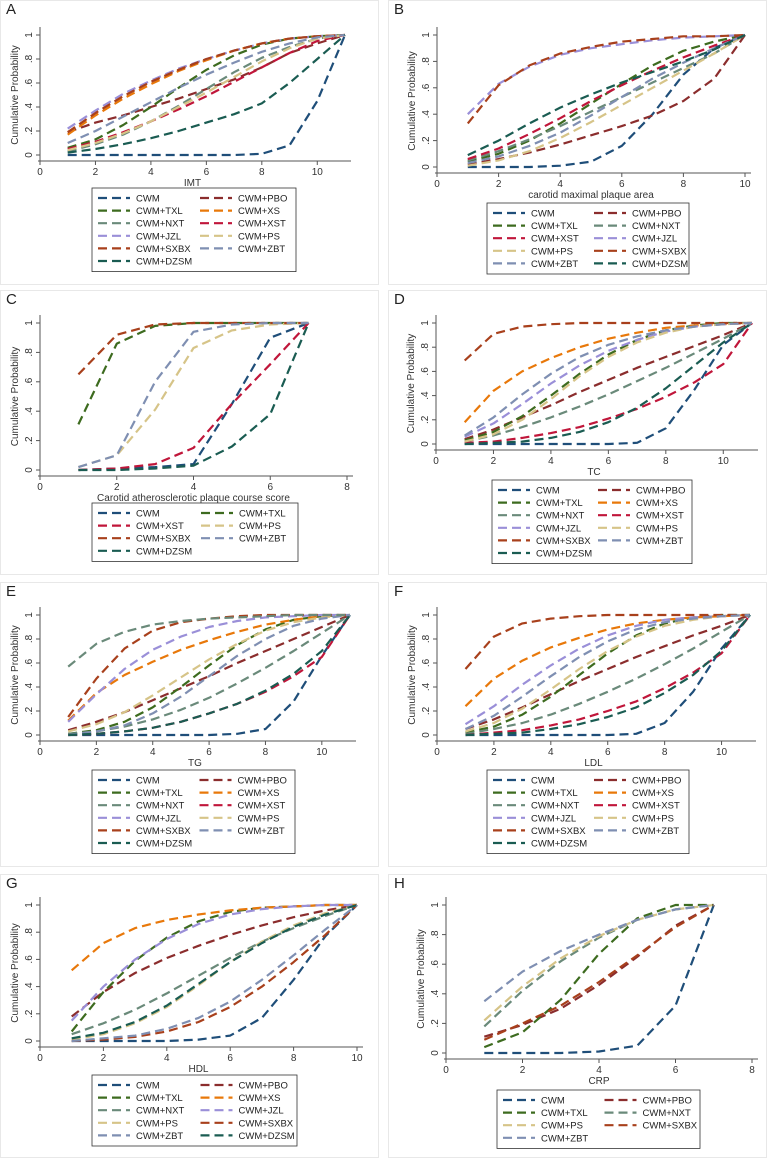 The image size is (767, 1158). Describe the element at coordinates (195, 763) in the screenshot. I see `x-axis-label: TG` at that location.